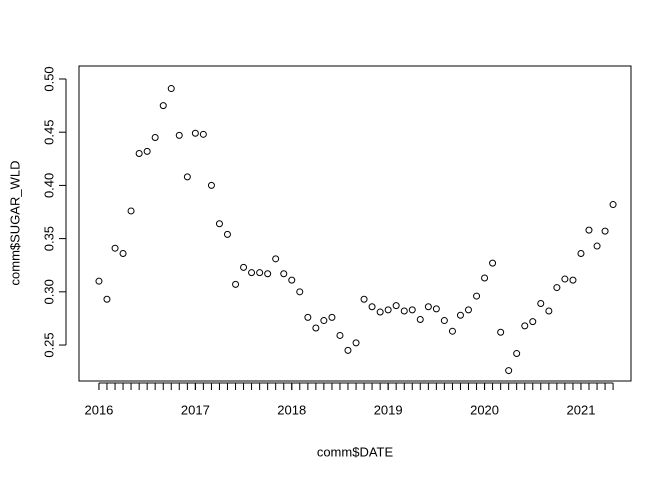 The height and width of the screenshot is (480, 672). I want to click on y-tick-label: 0.50, so click(48, 78).